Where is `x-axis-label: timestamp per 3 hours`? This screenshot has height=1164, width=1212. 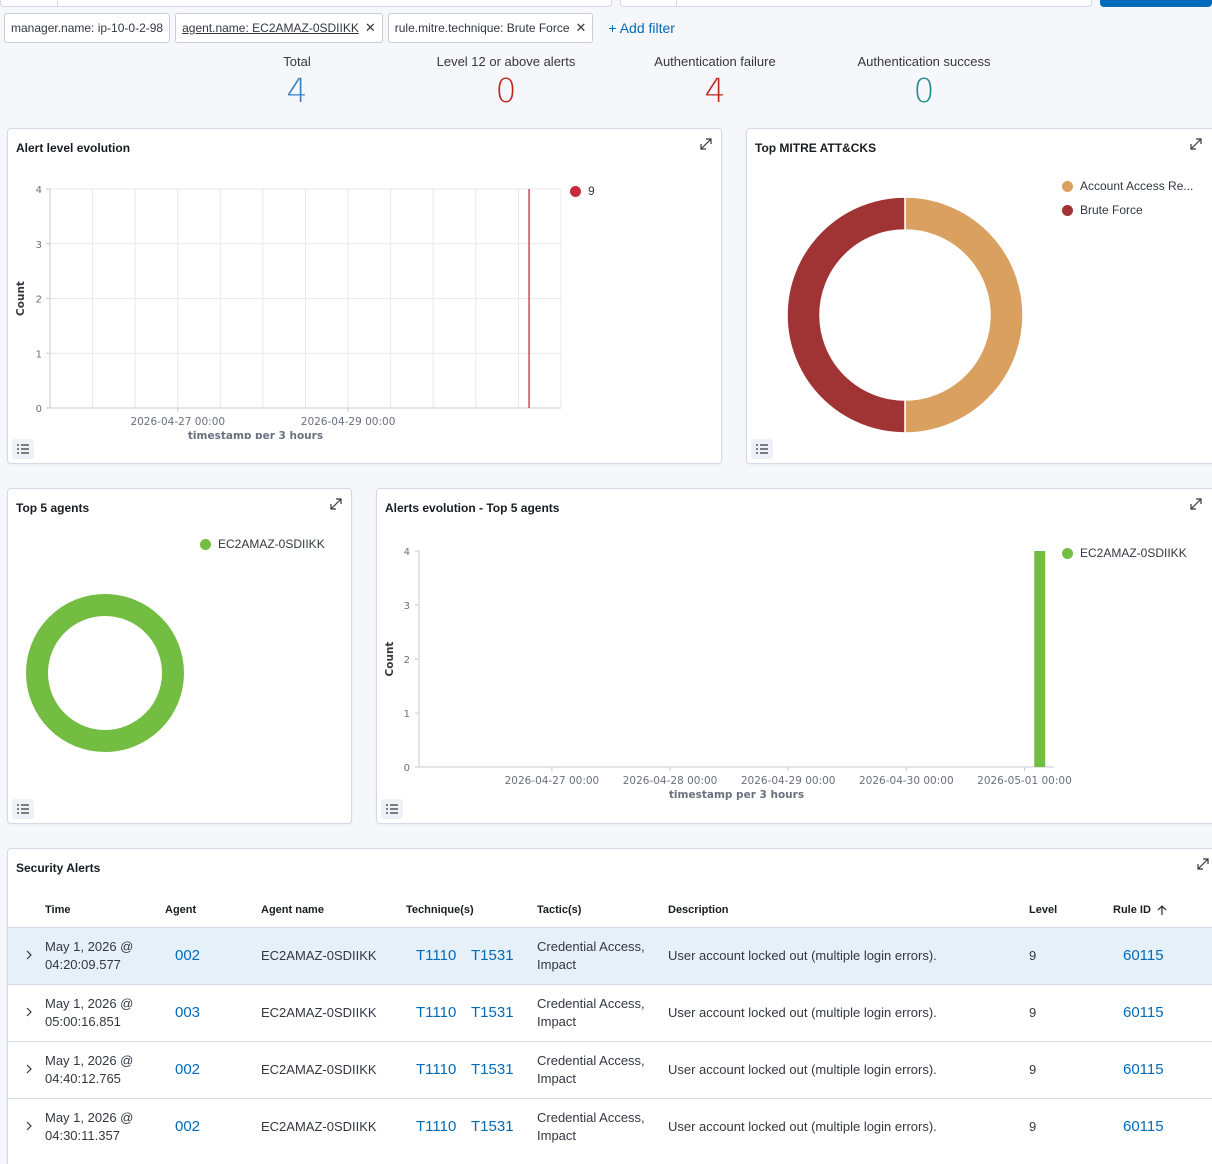 x-axis-label: timestamp per 3 hours is located at coordinates (255, 434).